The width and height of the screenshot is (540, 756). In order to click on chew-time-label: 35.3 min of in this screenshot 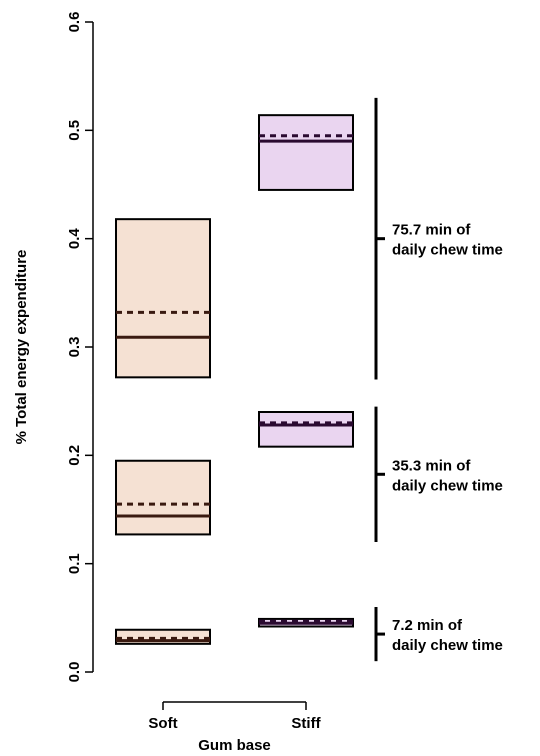, I will do `click(431, 465)`.